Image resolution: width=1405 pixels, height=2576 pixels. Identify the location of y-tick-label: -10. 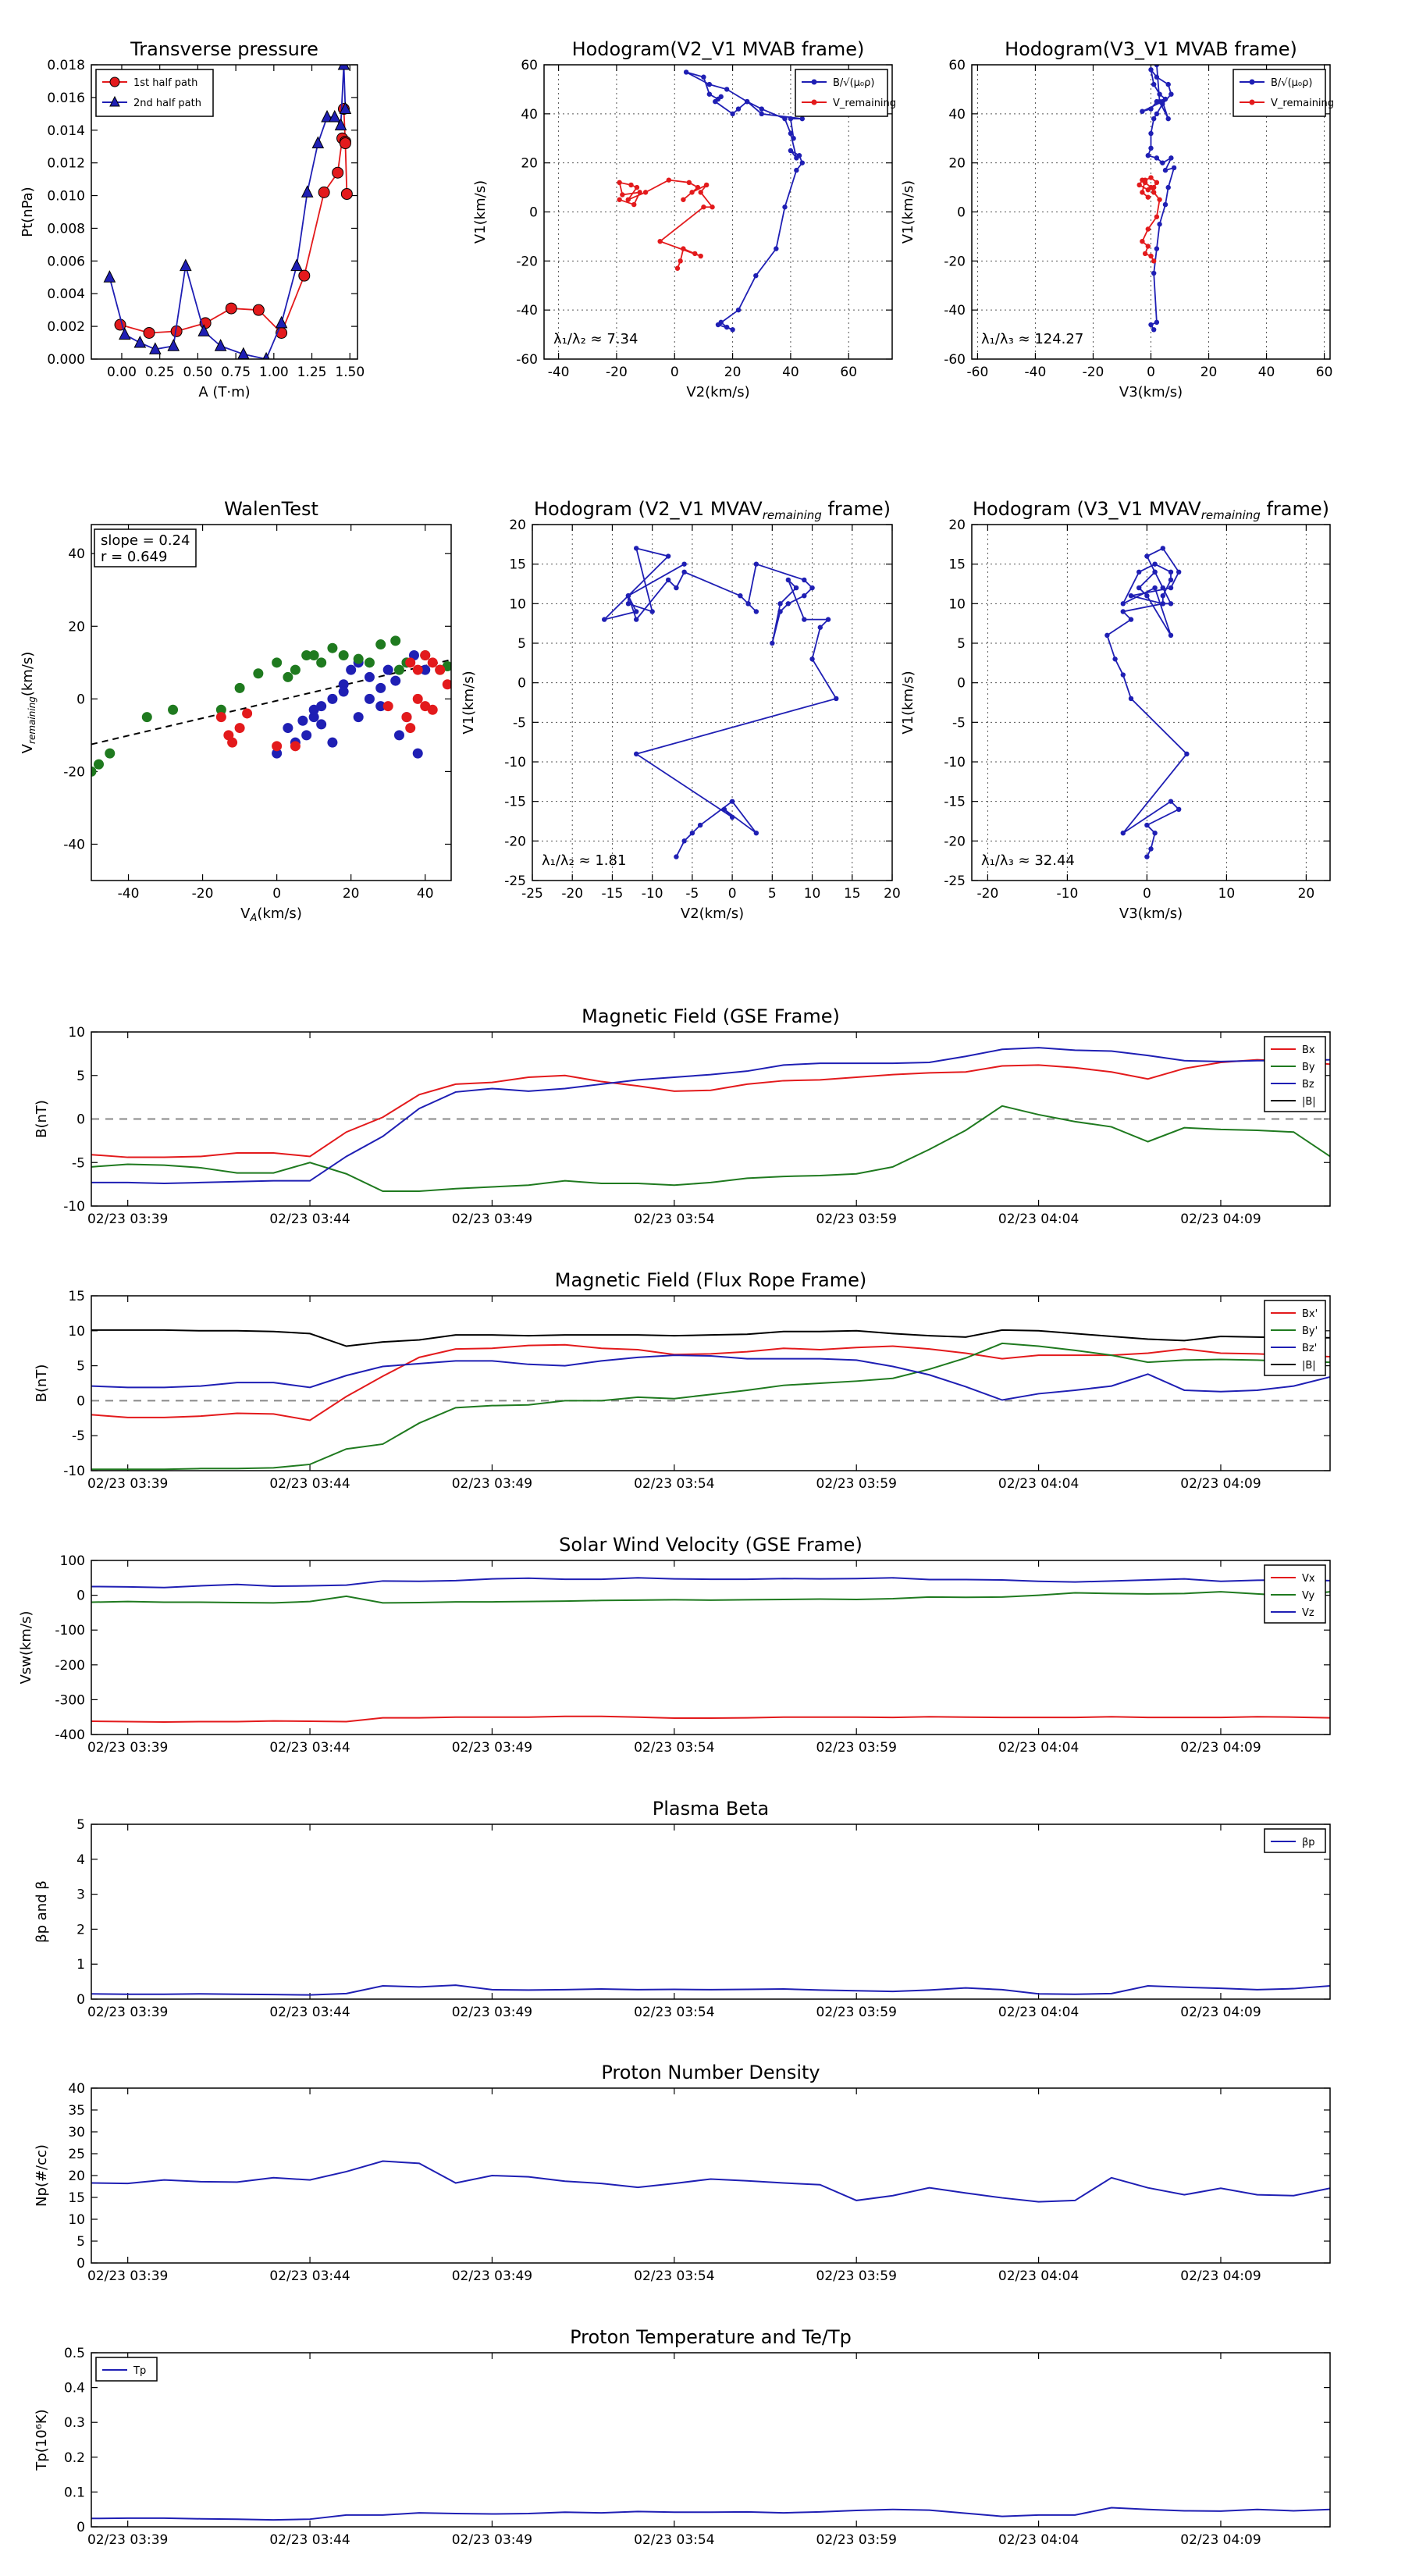
(515, 762).